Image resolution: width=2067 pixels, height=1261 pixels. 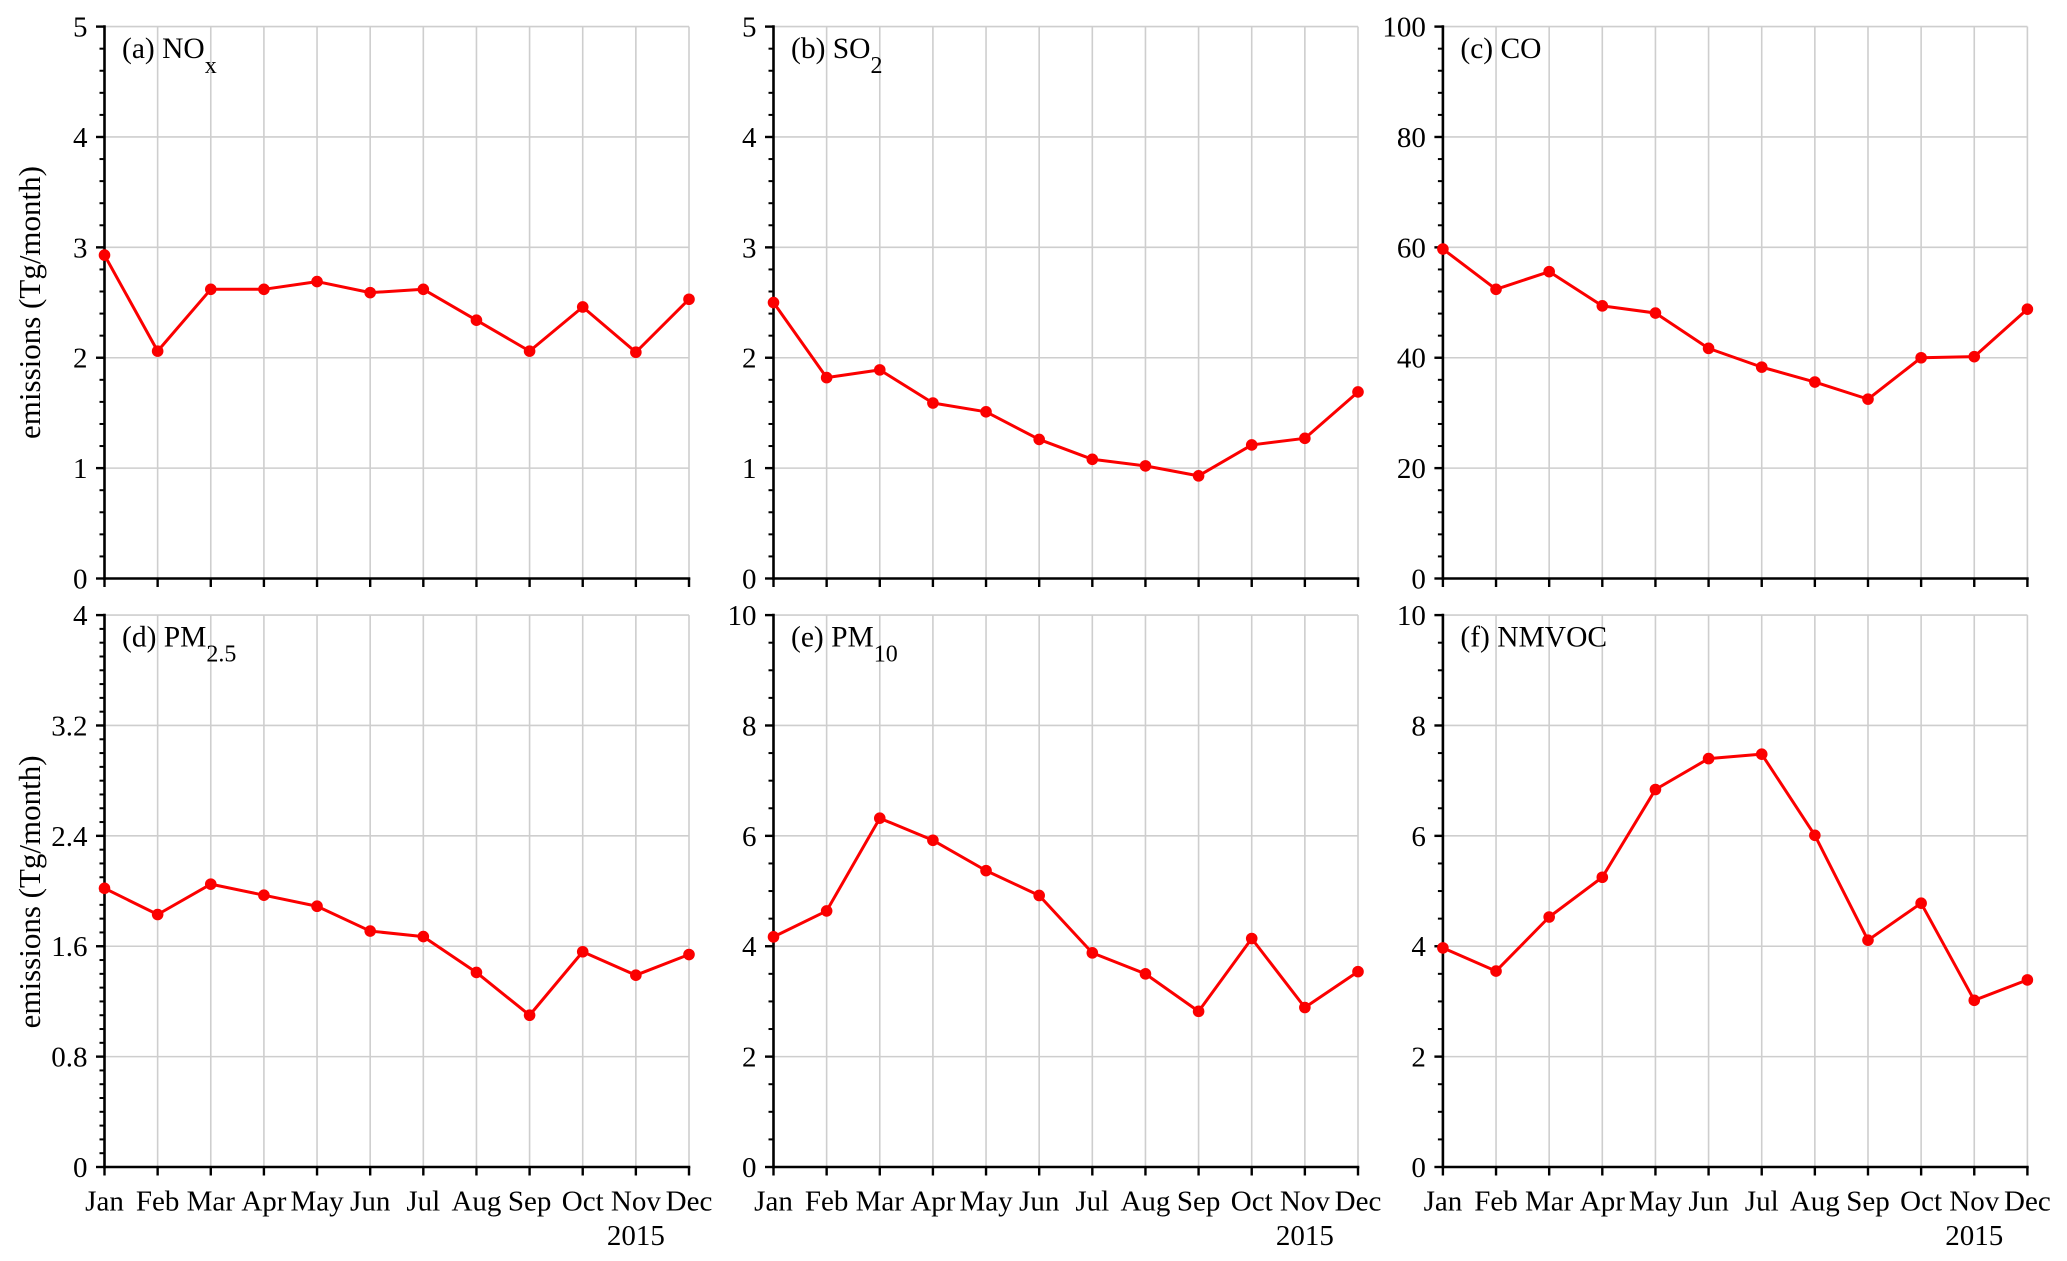 What do you see at coordinates (1411, 469) in the screenshot?
I see `svg-text: 20` at bounding box center [1411, 469].